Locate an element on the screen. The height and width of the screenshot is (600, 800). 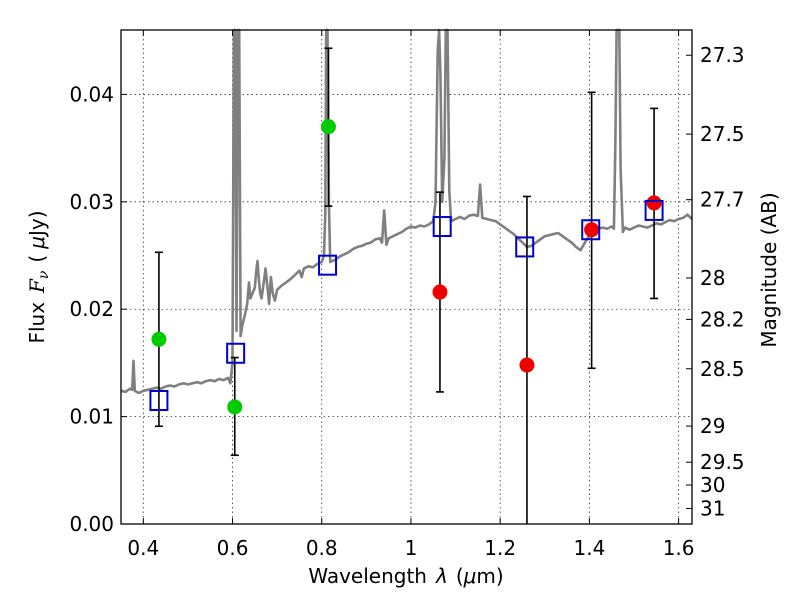
x-tick-label: 1 is located at coordinates (411, 548).